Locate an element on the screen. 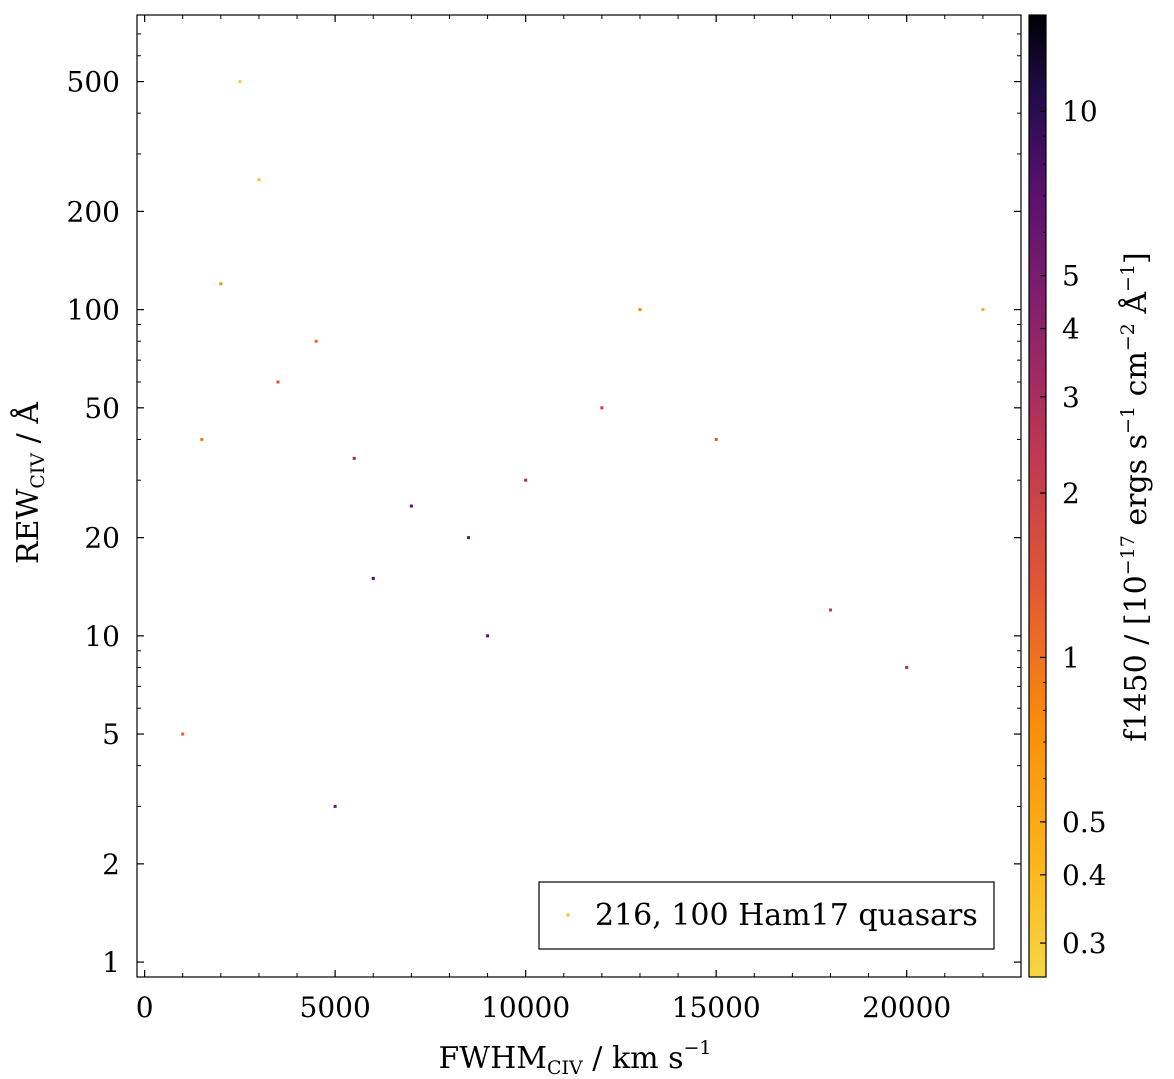  y-axis-title: REWCIV / Å is located at coordinates (29, 483).